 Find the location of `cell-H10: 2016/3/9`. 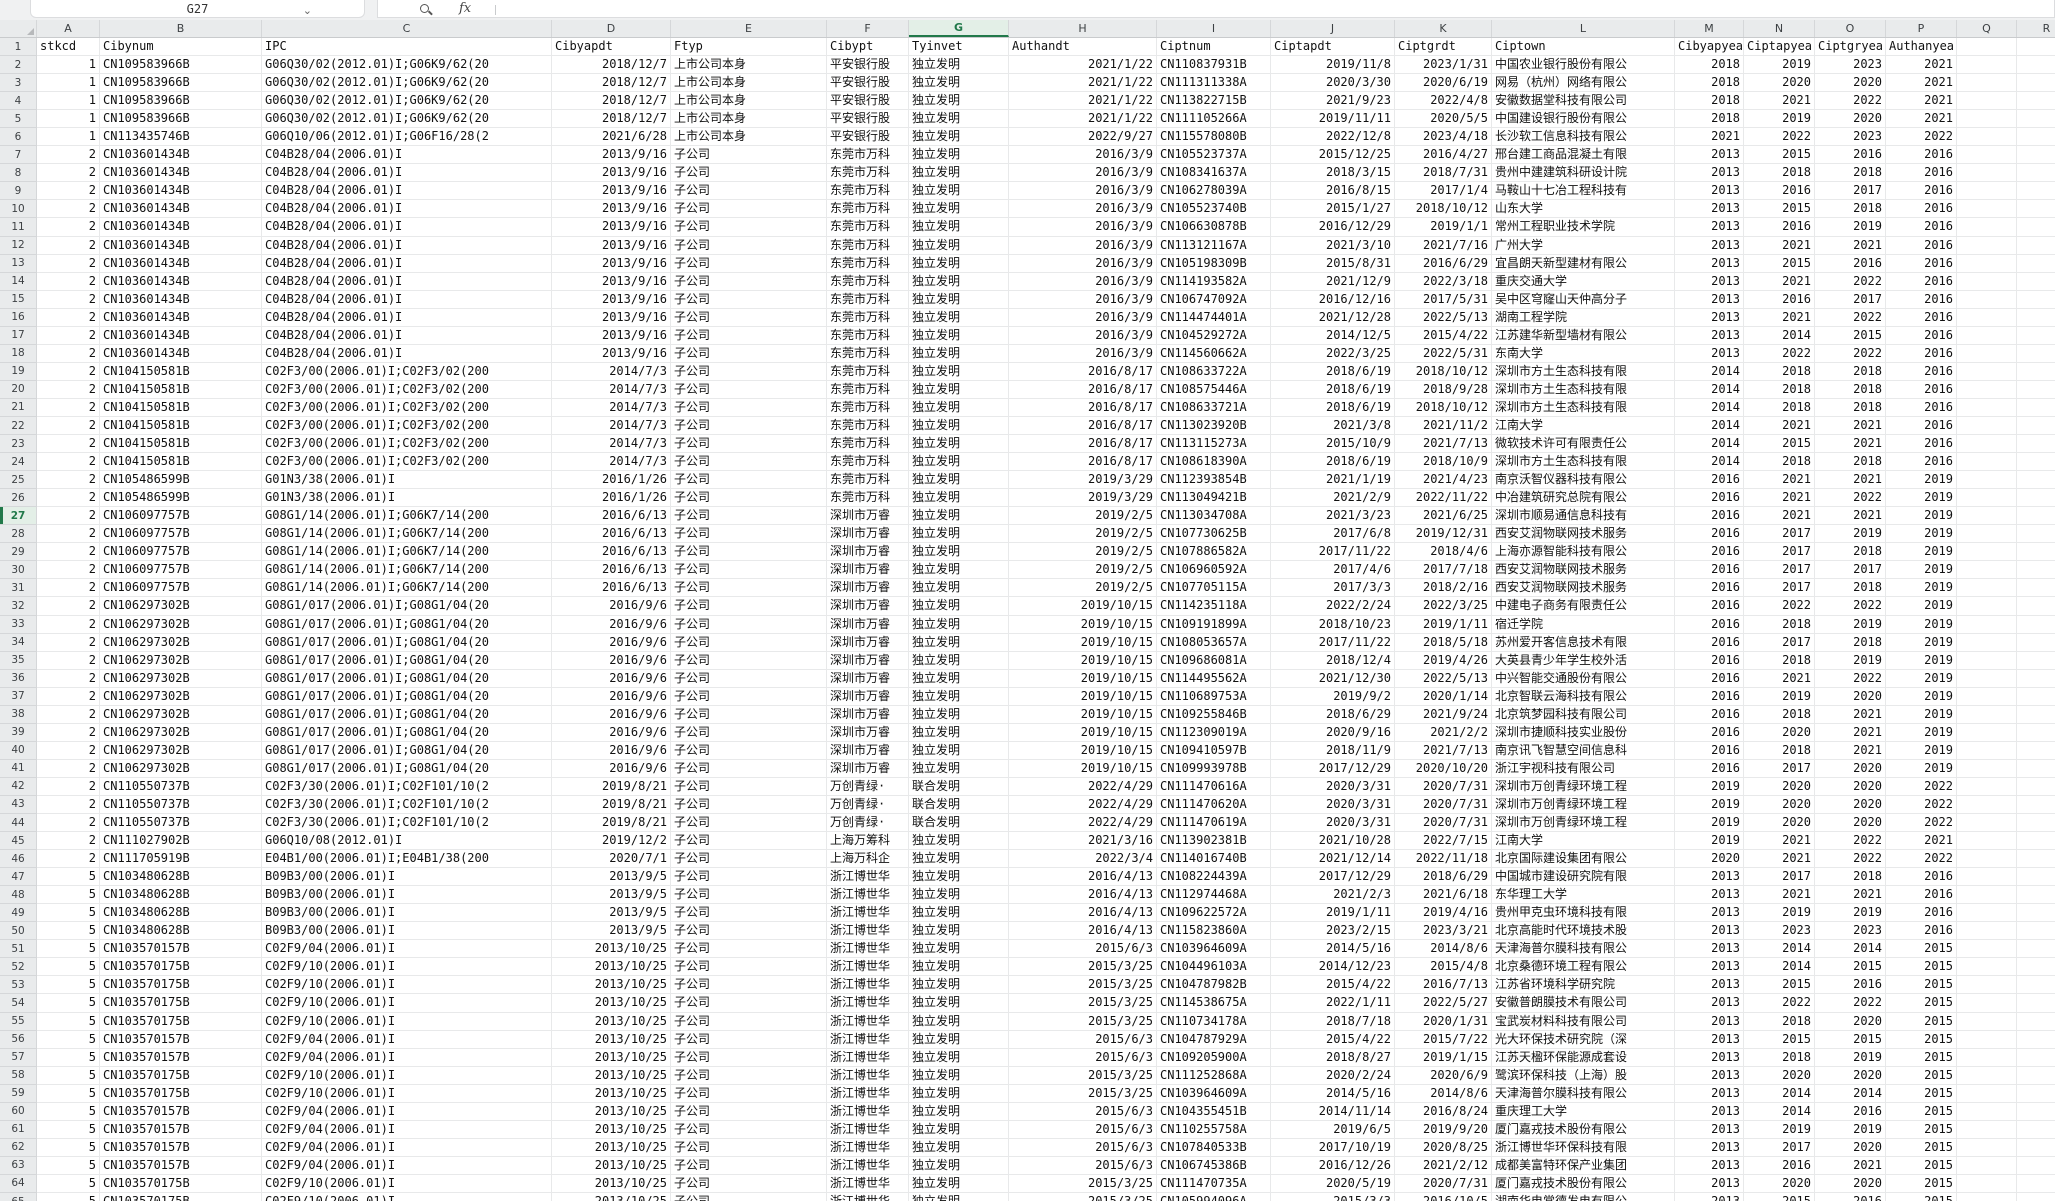

cell-H10: 2016/3/9 is located at coordinates (1083, 209).